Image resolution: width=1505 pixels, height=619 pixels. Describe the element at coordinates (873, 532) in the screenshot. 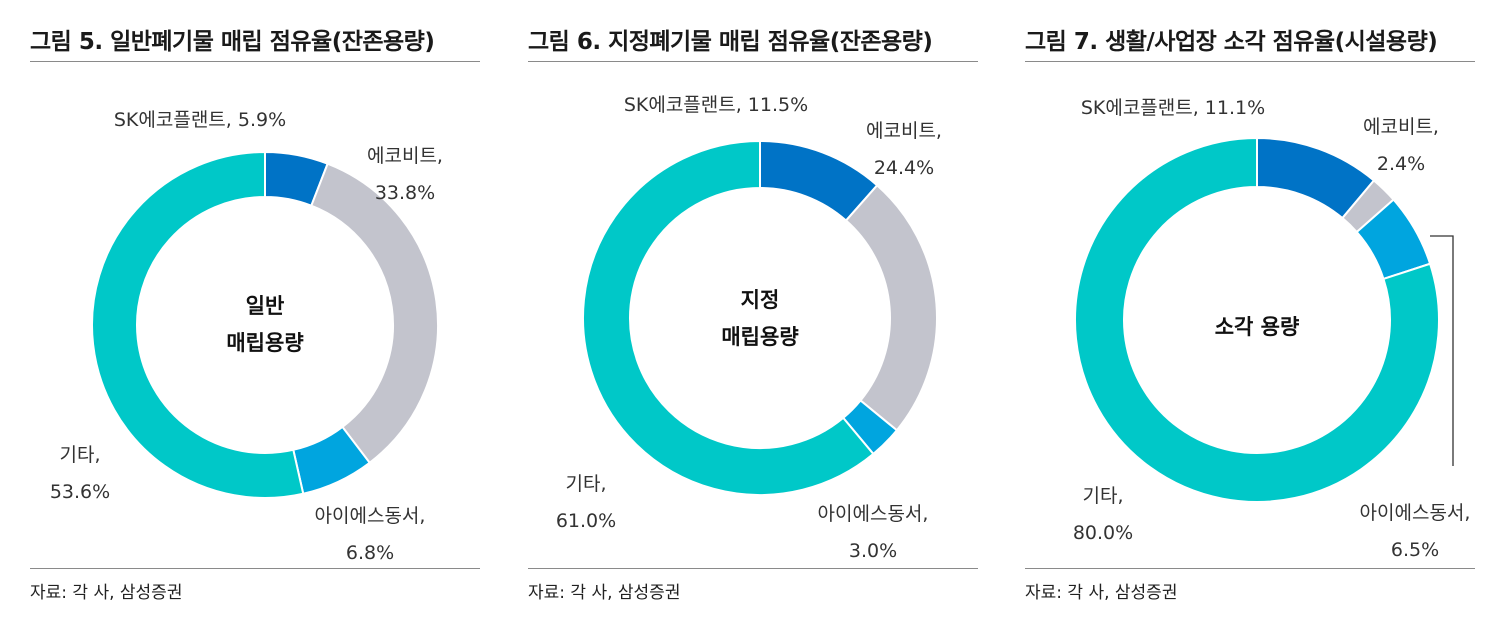

I see `slice-label-ies: 아이에스동서, 3.0%` at that location.